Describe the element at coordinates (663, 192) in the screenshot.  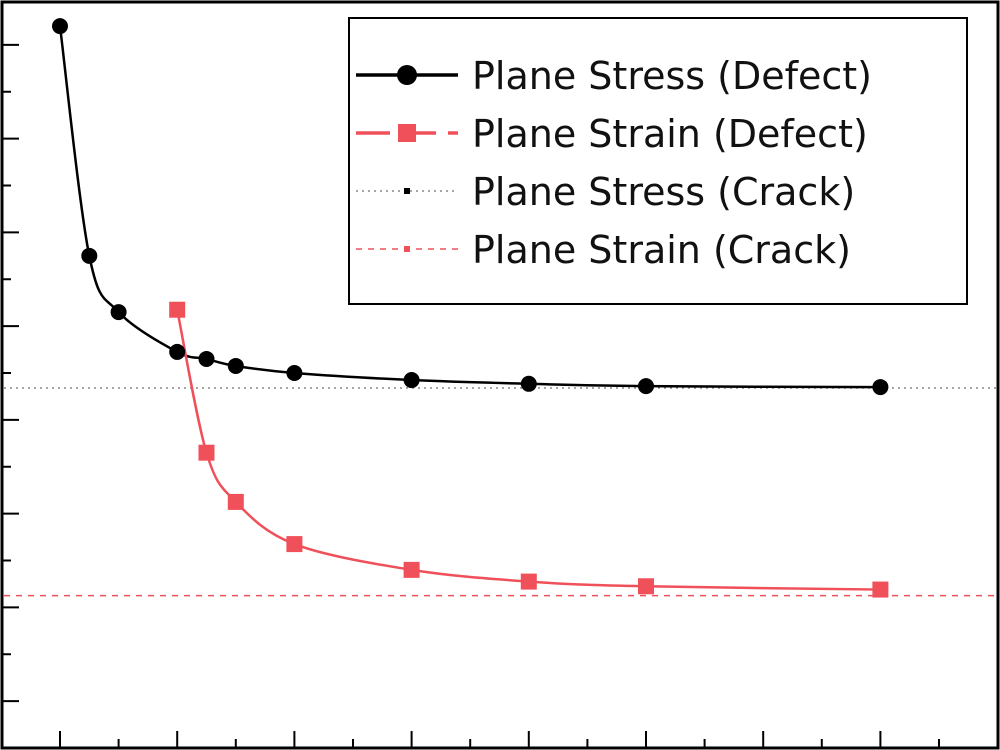
I see `legend-label-plane-stress-crack: Plane Stress (Crack)` at that location.